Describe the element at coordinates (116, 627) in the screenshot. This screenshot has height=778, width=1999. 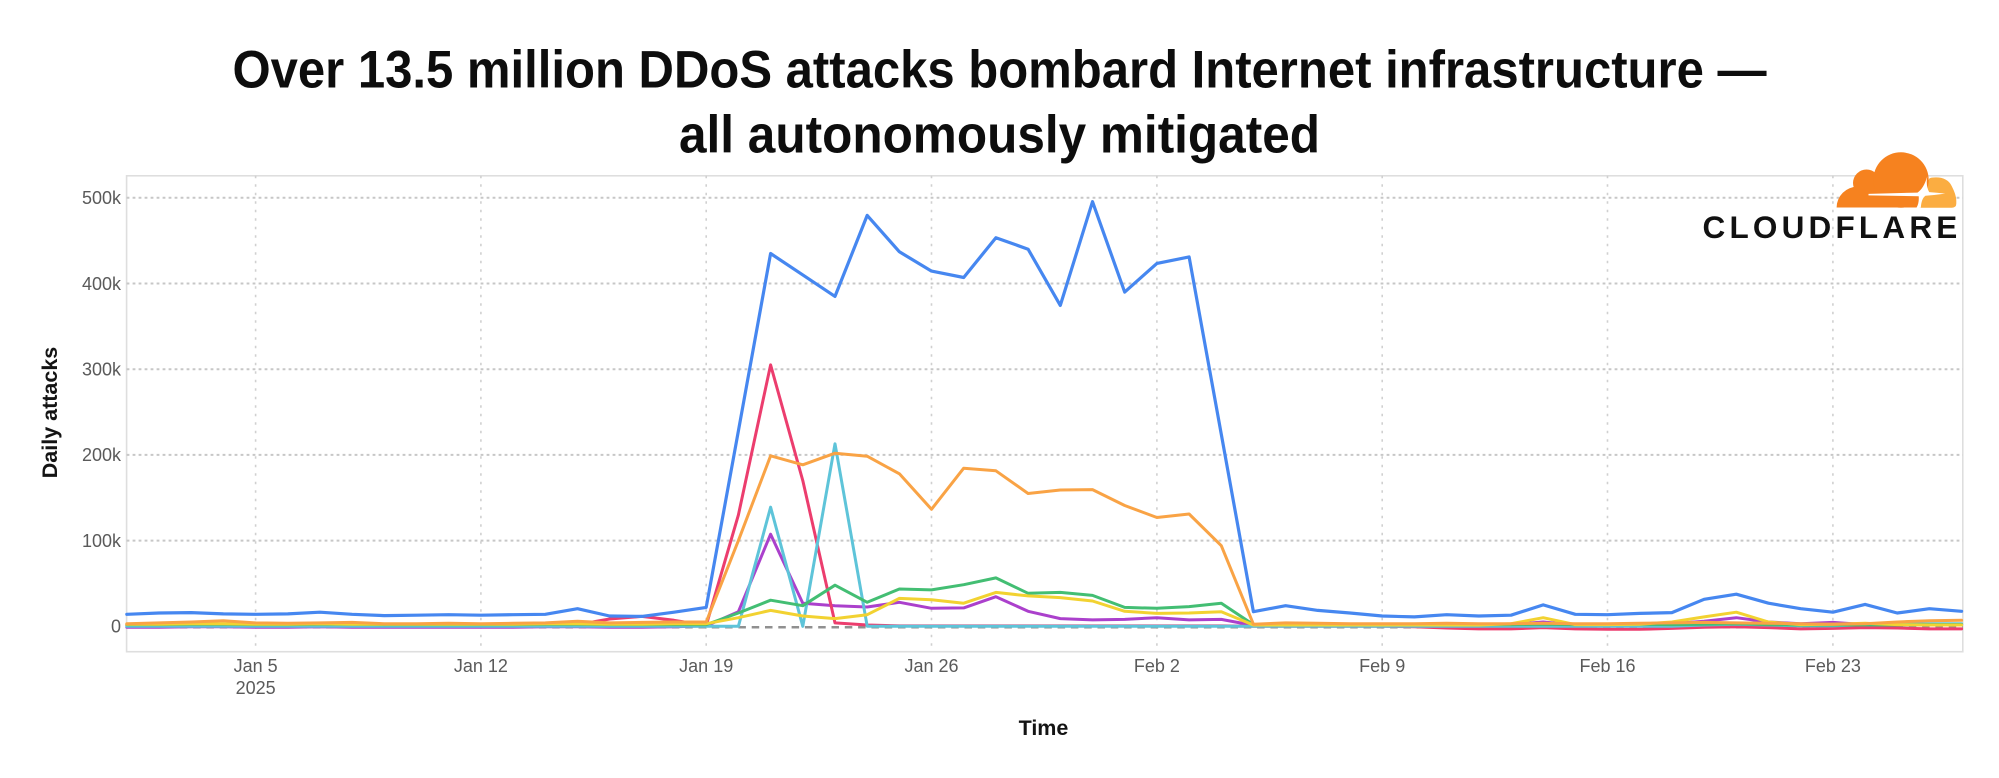
I see `svg-text: 0` at that location.